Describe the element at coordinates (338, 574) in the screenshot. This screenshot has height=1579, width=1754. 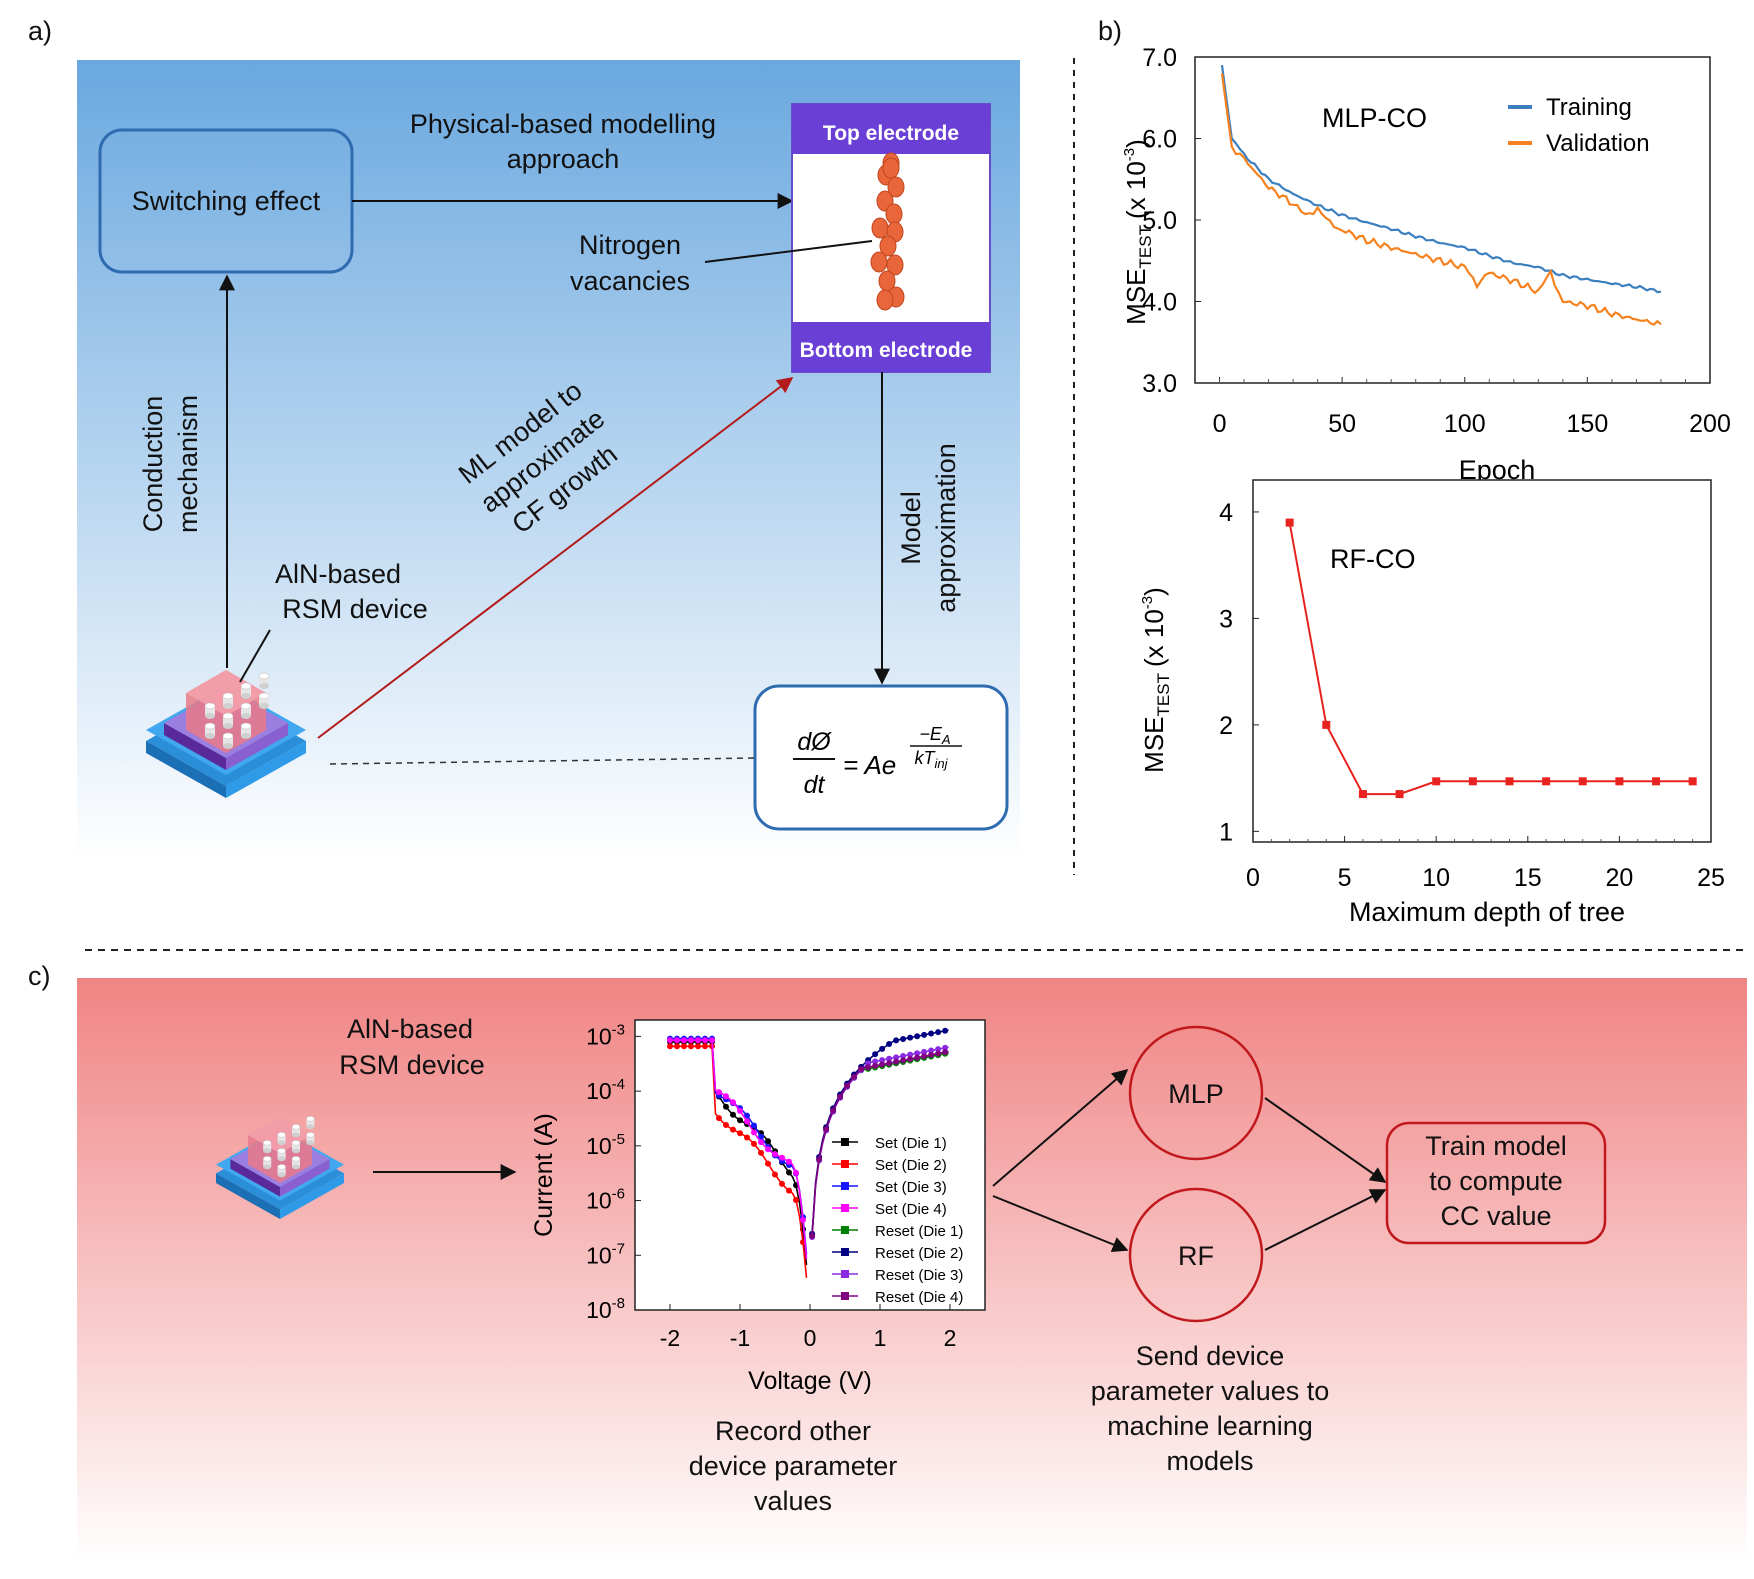
I see `device-label-a-line1: AlN-based` at that location.